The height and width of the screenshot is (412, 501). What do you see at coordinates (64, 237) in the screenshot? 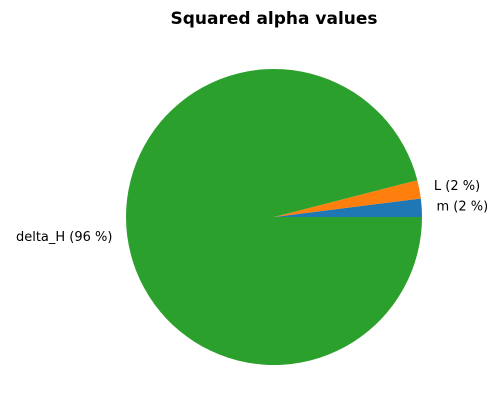
I see `slice-label: delta_H (96 %)` at bounding box center [64, 237].